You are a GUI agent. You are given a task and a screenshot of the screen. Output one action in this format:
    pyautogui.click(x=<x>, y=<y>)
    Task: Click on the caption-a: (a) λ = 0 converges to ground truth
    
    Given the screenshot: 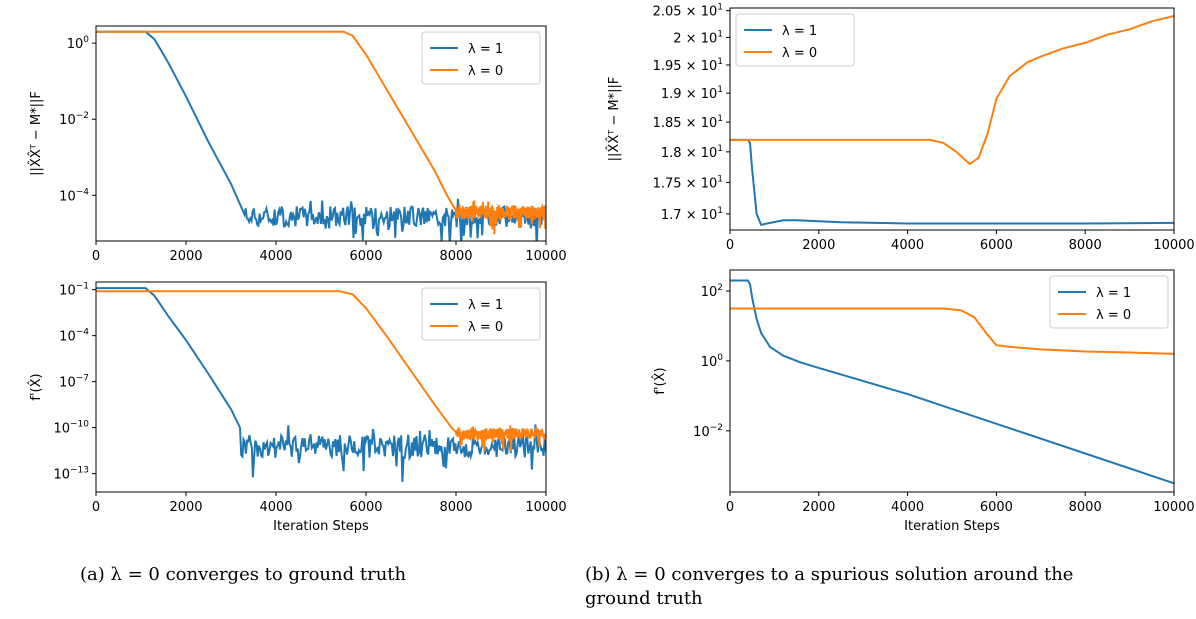 What is the action you would take?
    pyautogui.click(x=243, y=574)
    